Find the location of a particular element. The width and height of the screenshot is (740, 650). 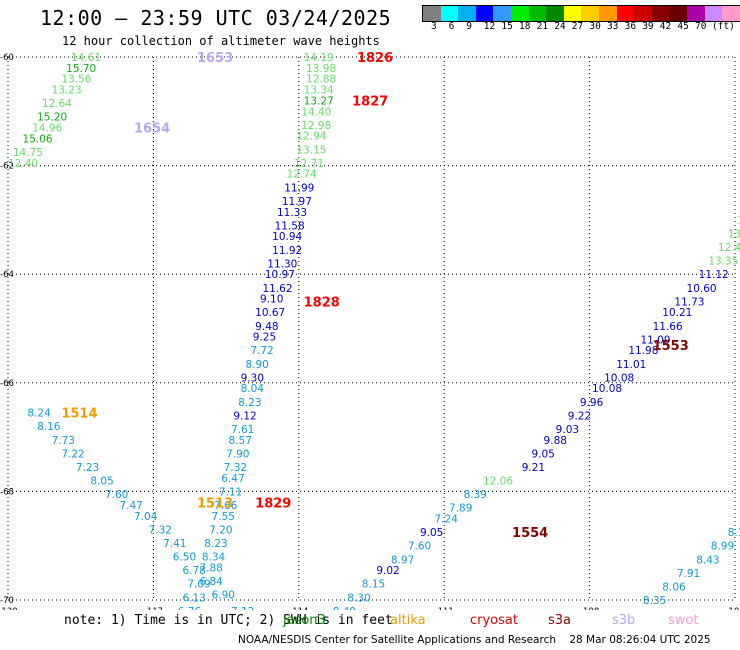

wave-height-value: 8.99 is located at coordinates (722, 547).